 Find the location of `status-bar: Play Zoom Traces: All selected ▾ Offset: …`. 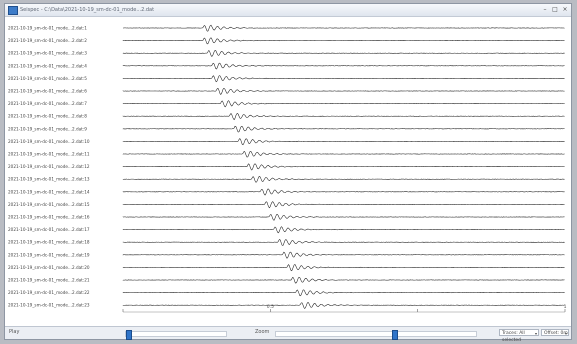

status-bar: Play Zoom Traces: All selected ▾ Offset: … is located at coordinates (288, 334).